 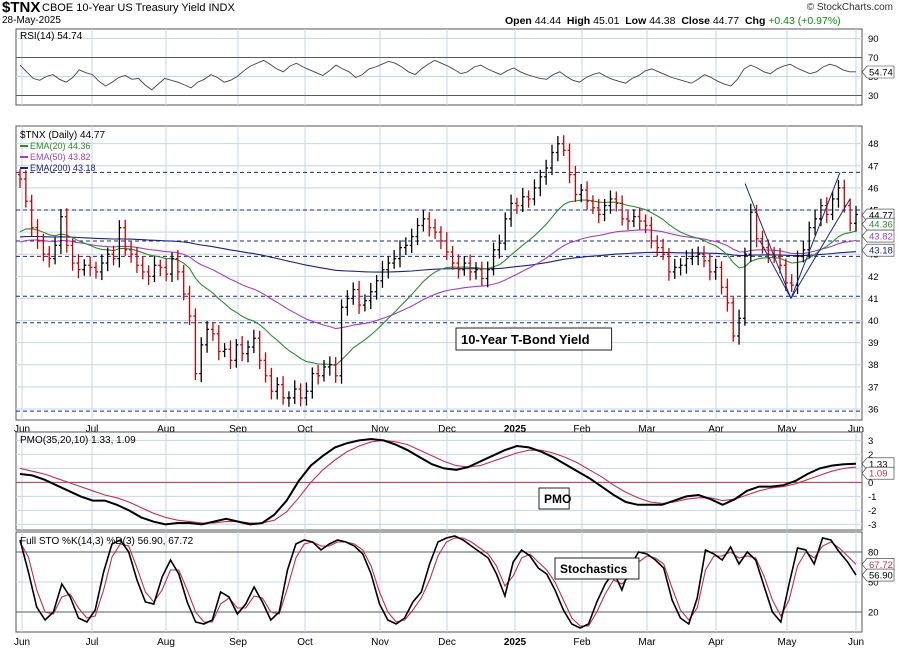 I want to click on y-tick-label: -1, so click(x=872, y=497).